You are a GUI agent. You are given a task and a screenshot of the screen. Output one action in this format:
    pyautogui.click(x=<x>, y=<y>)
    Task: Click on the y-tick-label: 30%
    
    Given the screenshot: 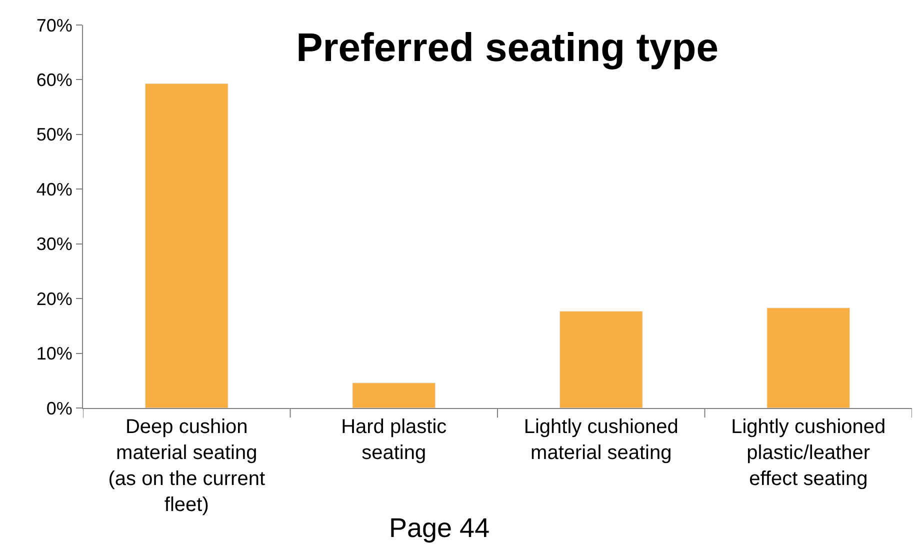 What is the action you would take?
    pyautogui.click(x=54, y=244)
    